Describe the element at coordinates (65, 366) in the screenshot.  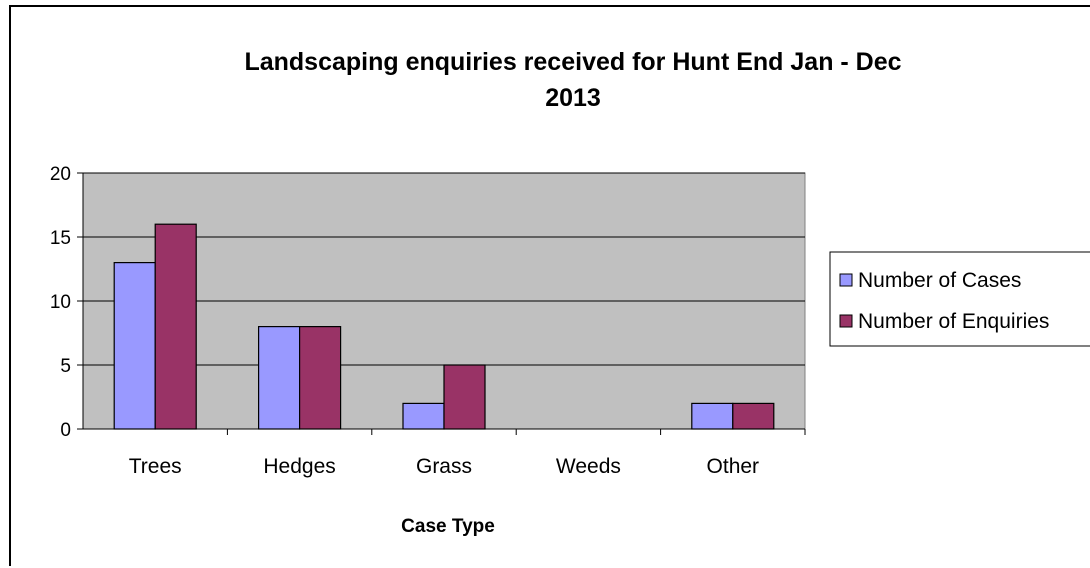
I see `y-tick-label: 5` at that location.